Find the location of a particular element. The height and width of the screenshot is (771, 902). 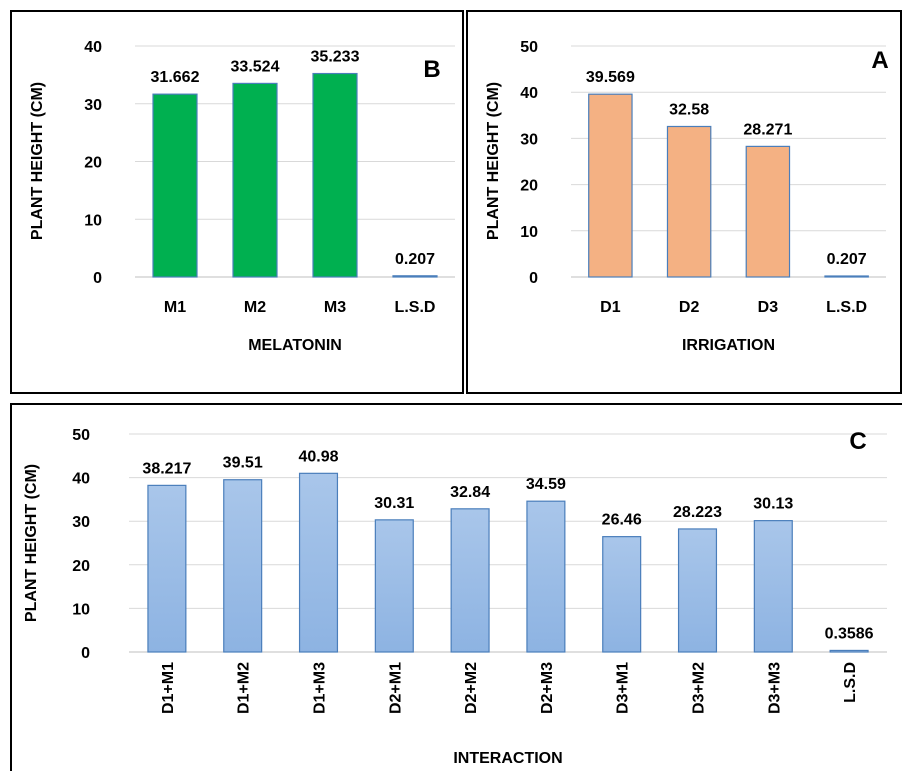

x-tick-label: D3+M3 is located at coordinates (774, 688).